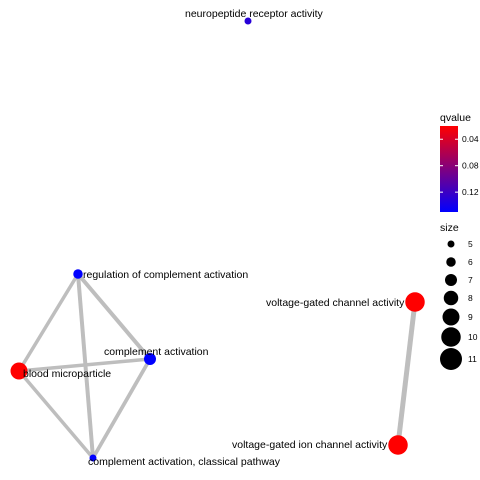  What do you see at coordinates (470, 192) in the screenshot?
I see `qvalue-tick-label: 0.12` at bounding box center [470, 192].